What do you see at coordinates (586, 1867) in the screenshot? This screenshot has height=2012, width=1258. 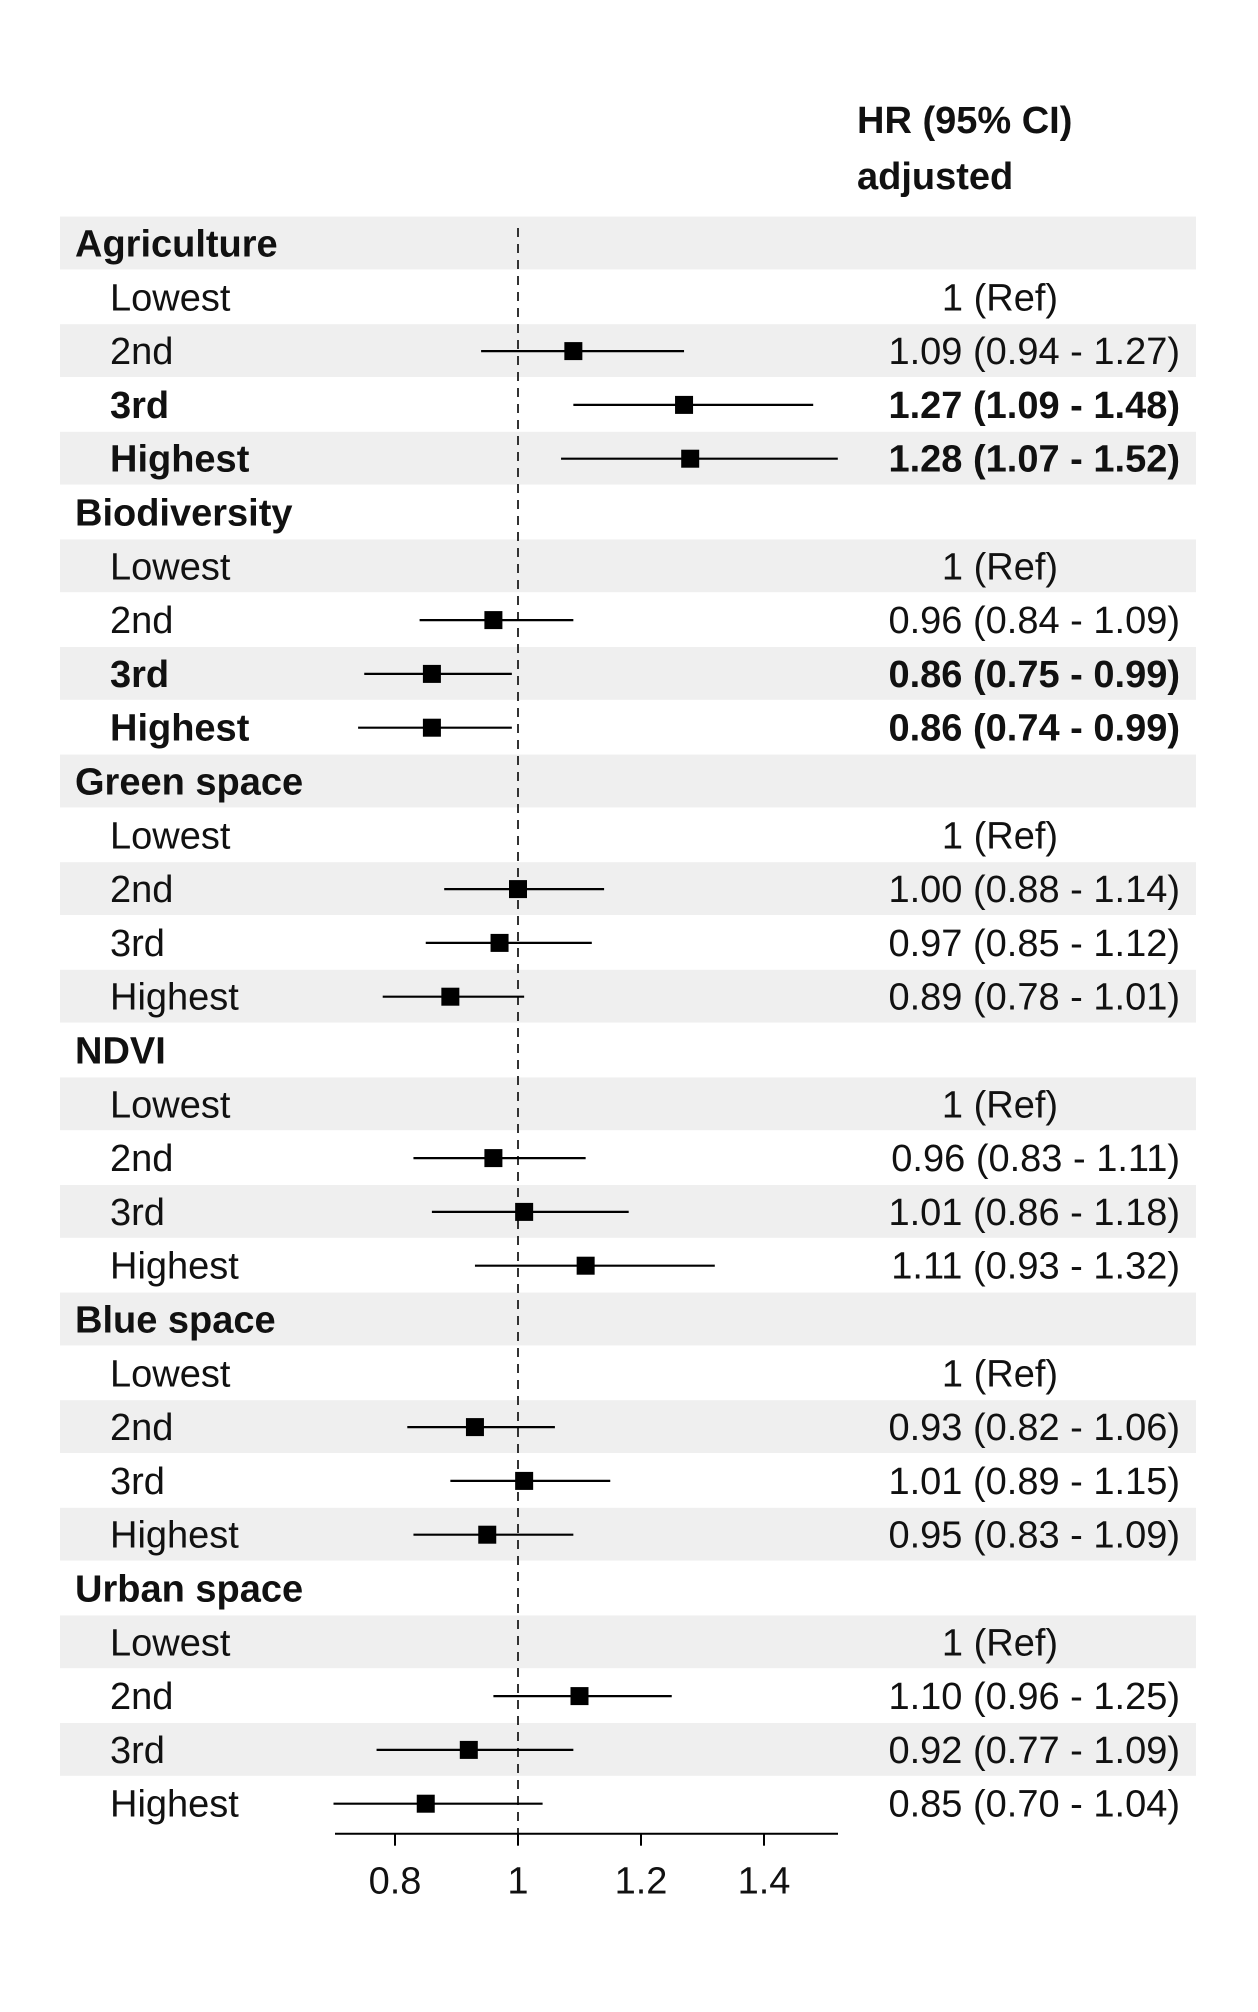 I see `x-axis: 0.8 1 1.2 1.4` at bounding box center [586, 1867].